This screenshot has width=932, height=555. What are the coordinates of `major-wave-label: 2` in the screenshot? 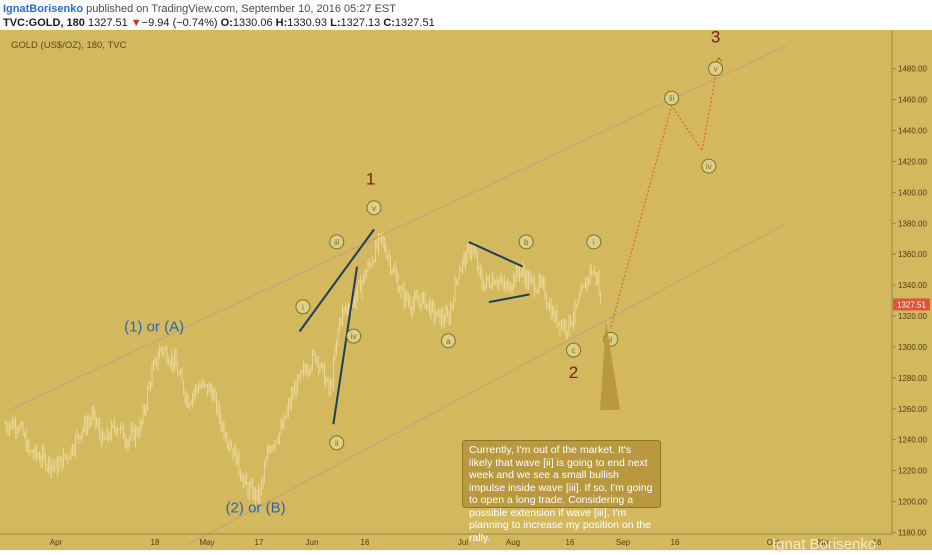 It's located at (573, 372).